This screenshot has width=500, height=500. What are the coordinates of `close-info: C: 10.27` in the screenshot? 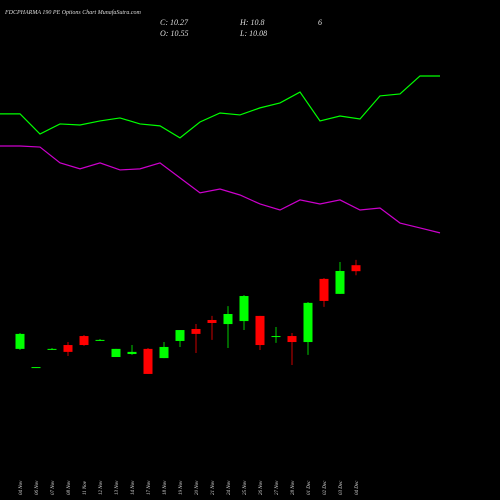 It's located at (174, 22).